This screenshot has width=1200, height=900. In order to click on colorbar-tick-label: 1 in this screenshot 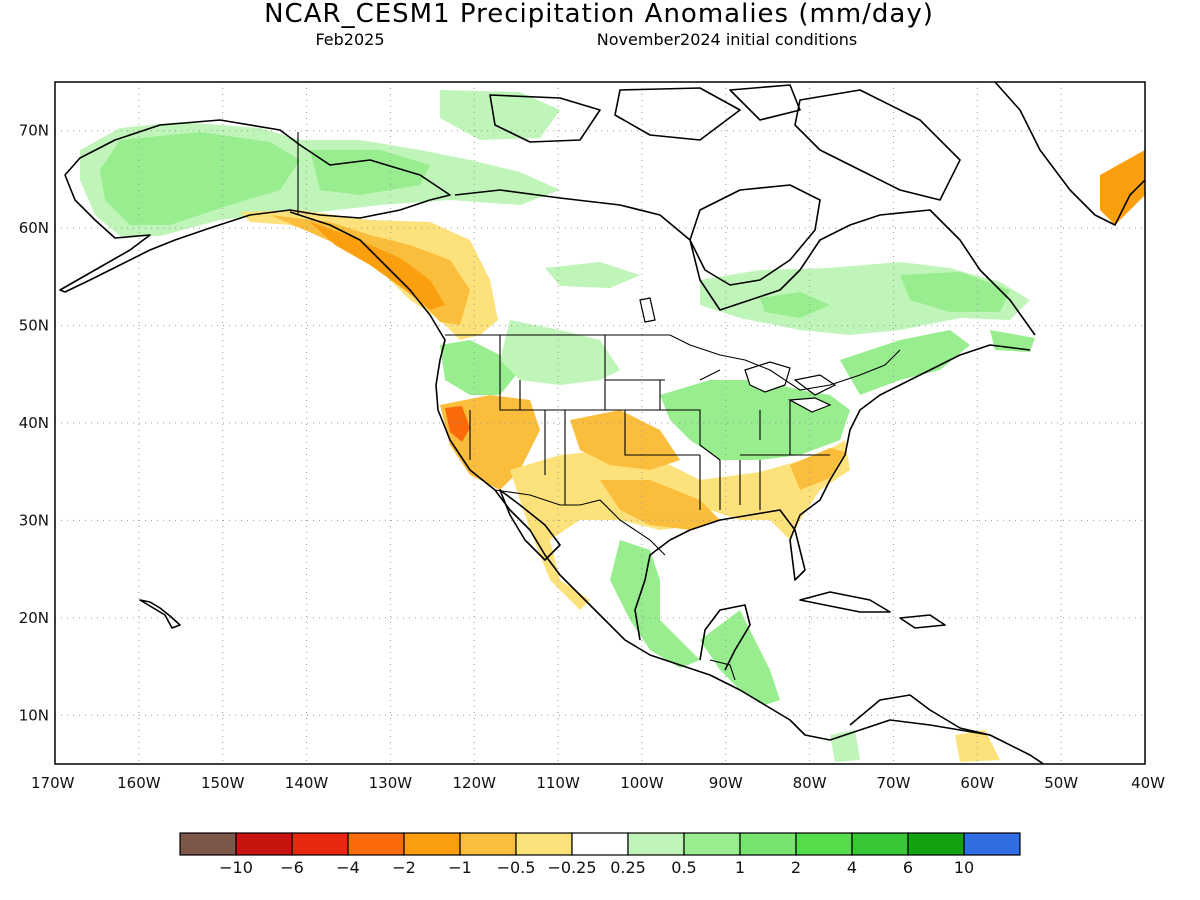, I will do `click(740, 867)`.